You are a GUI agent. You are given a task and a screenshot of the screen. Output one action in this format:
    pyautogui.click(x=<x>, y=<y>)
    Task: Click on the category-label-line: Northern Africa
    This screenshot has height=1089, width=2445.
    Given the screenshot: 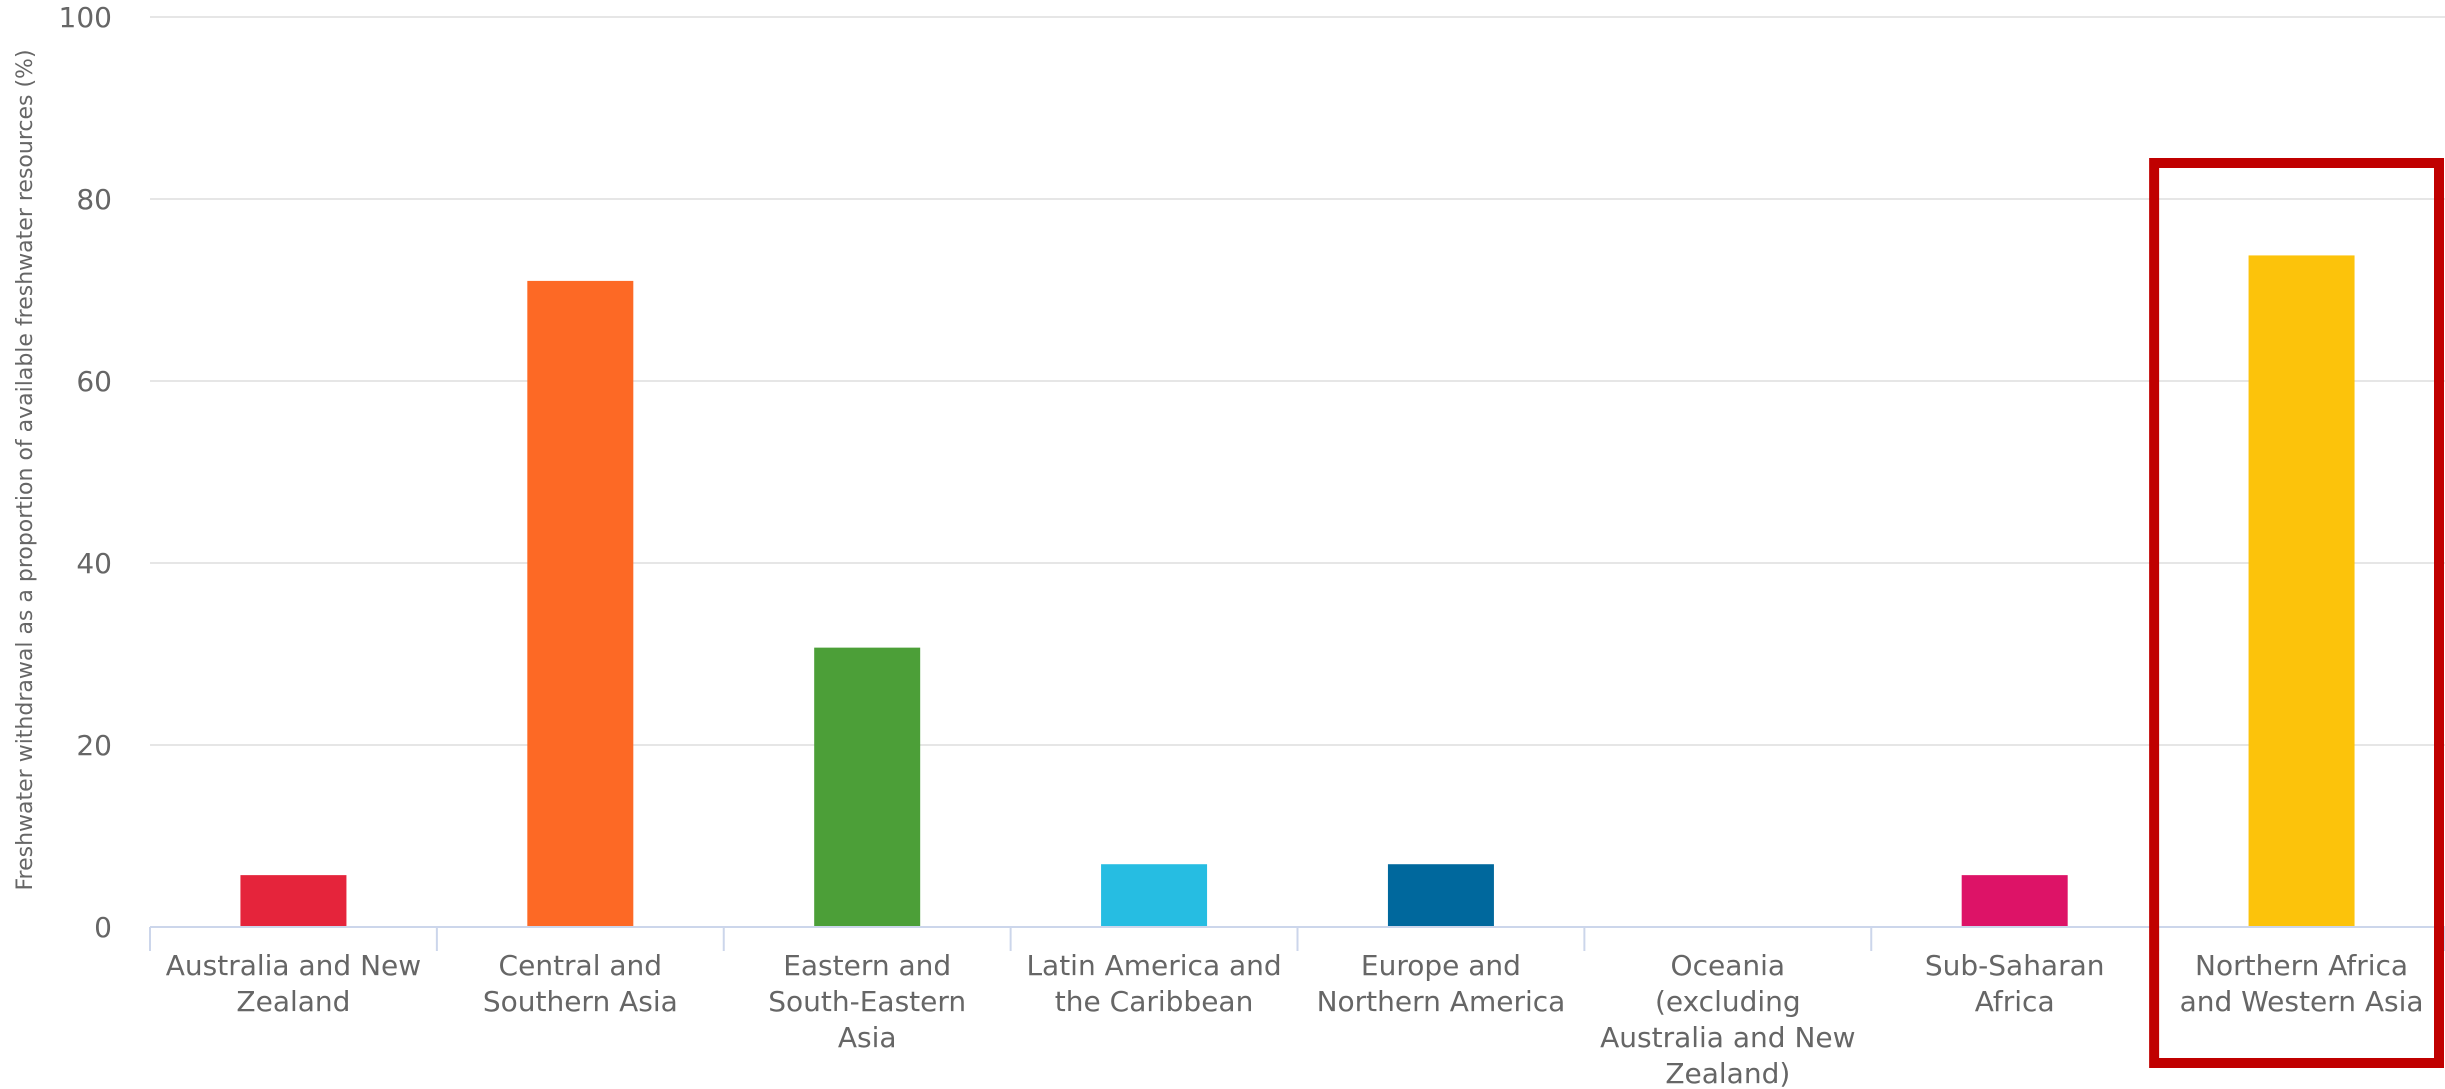 What is the action you would take?
    pyautogui.click(x=2301, y=965)
    